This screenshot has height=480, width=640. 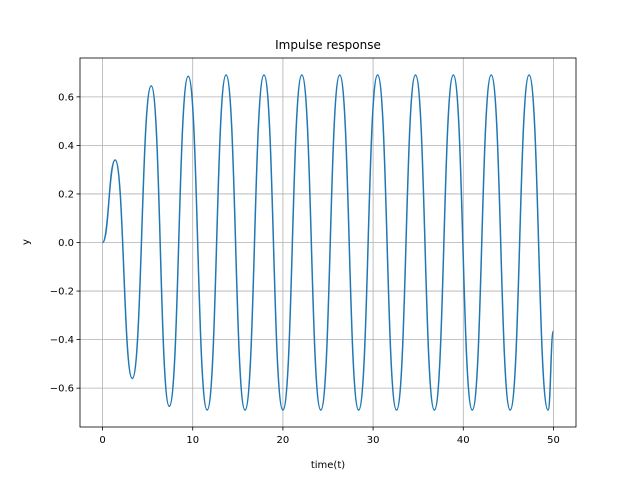 I want to click on y-axis-ticks: −0.6 −0.4 −0.2 0.0 0.2 0.4 0.6, so click(x=65, y=243).